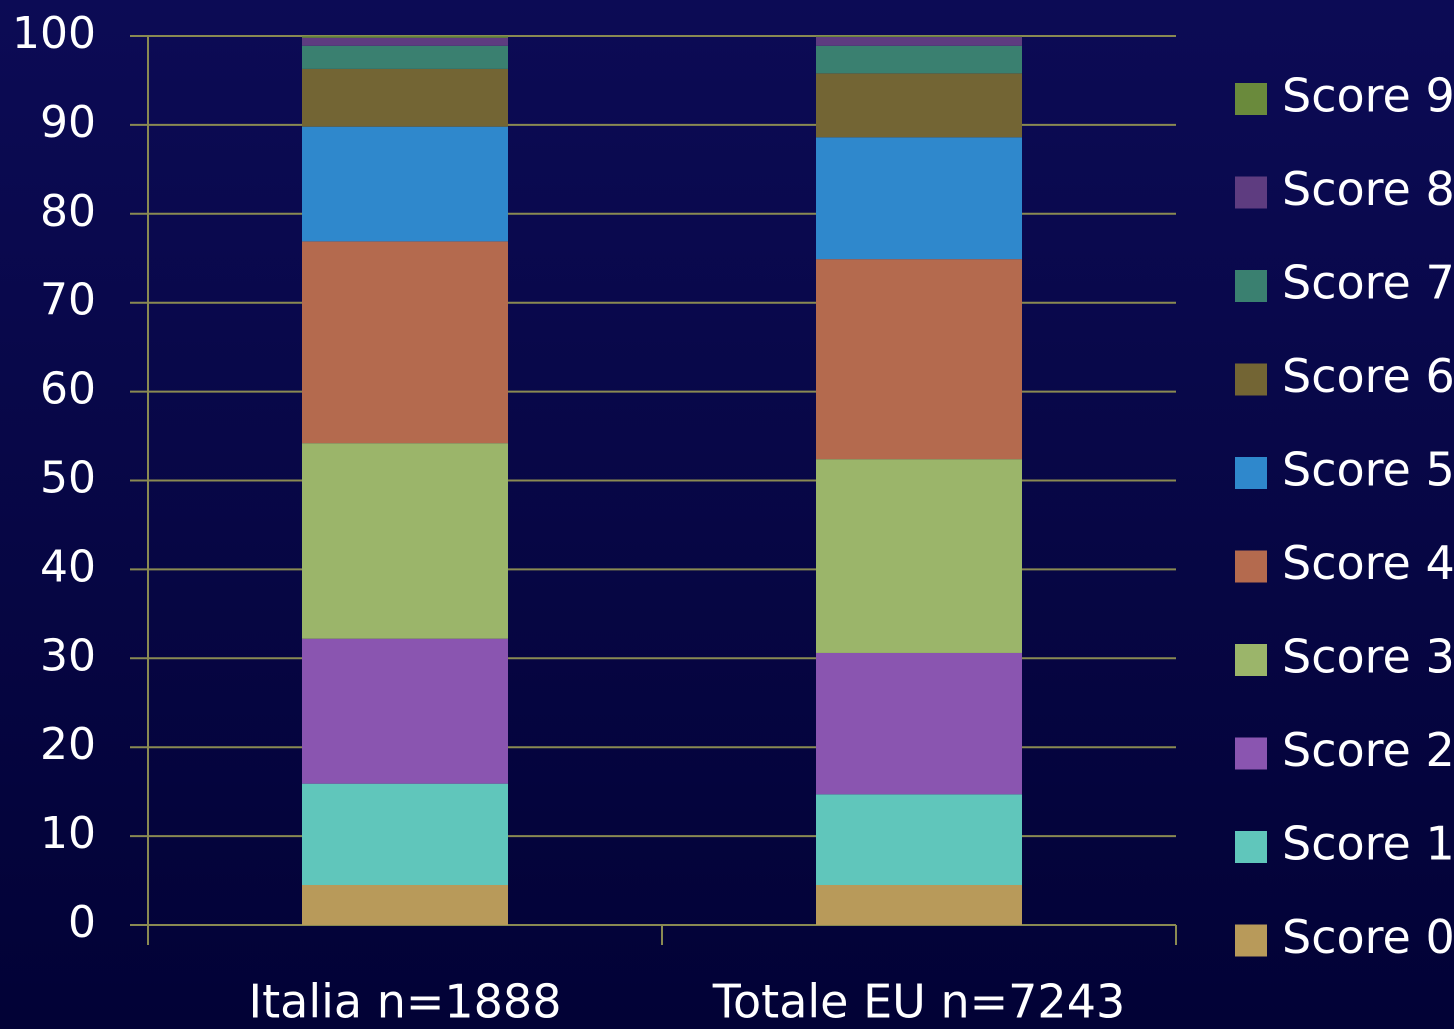 The image size is (1454, 1029). What do you see at coordinates (1368, 844) in the screenshot?
I see `legend-label: Score 1` at bounding box center [1368, 844].